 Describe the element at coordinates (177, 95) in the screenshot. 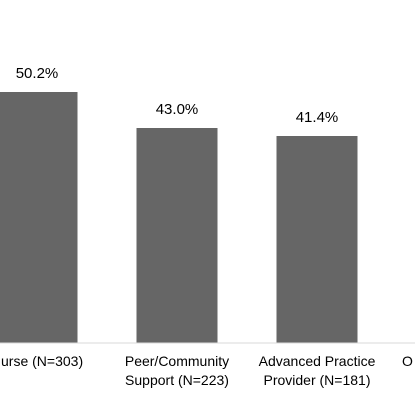

I see `data-labels-group: 50.2% 43.0% 41.4%` at that location.